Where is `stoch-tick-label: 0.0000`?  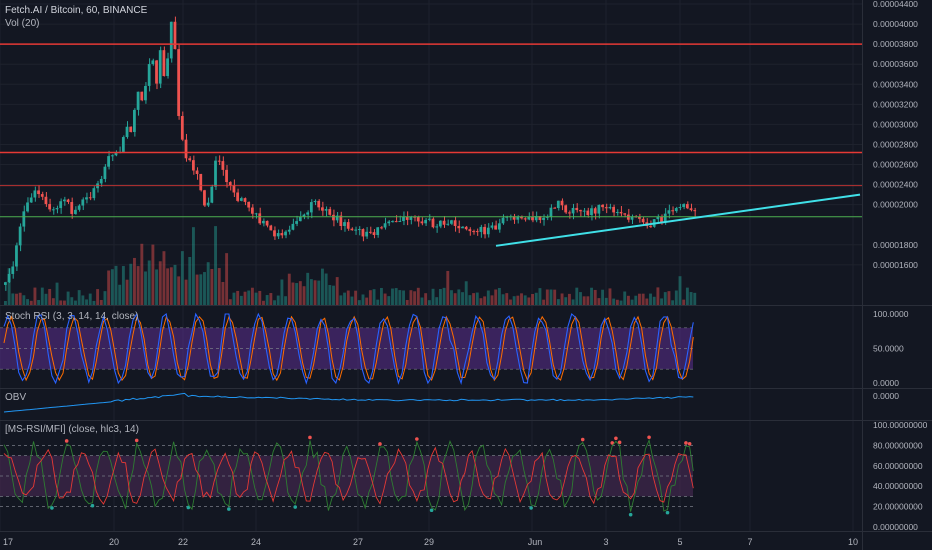 stoch-tick-label: 0.0000 is located at coordinates (886, 383).